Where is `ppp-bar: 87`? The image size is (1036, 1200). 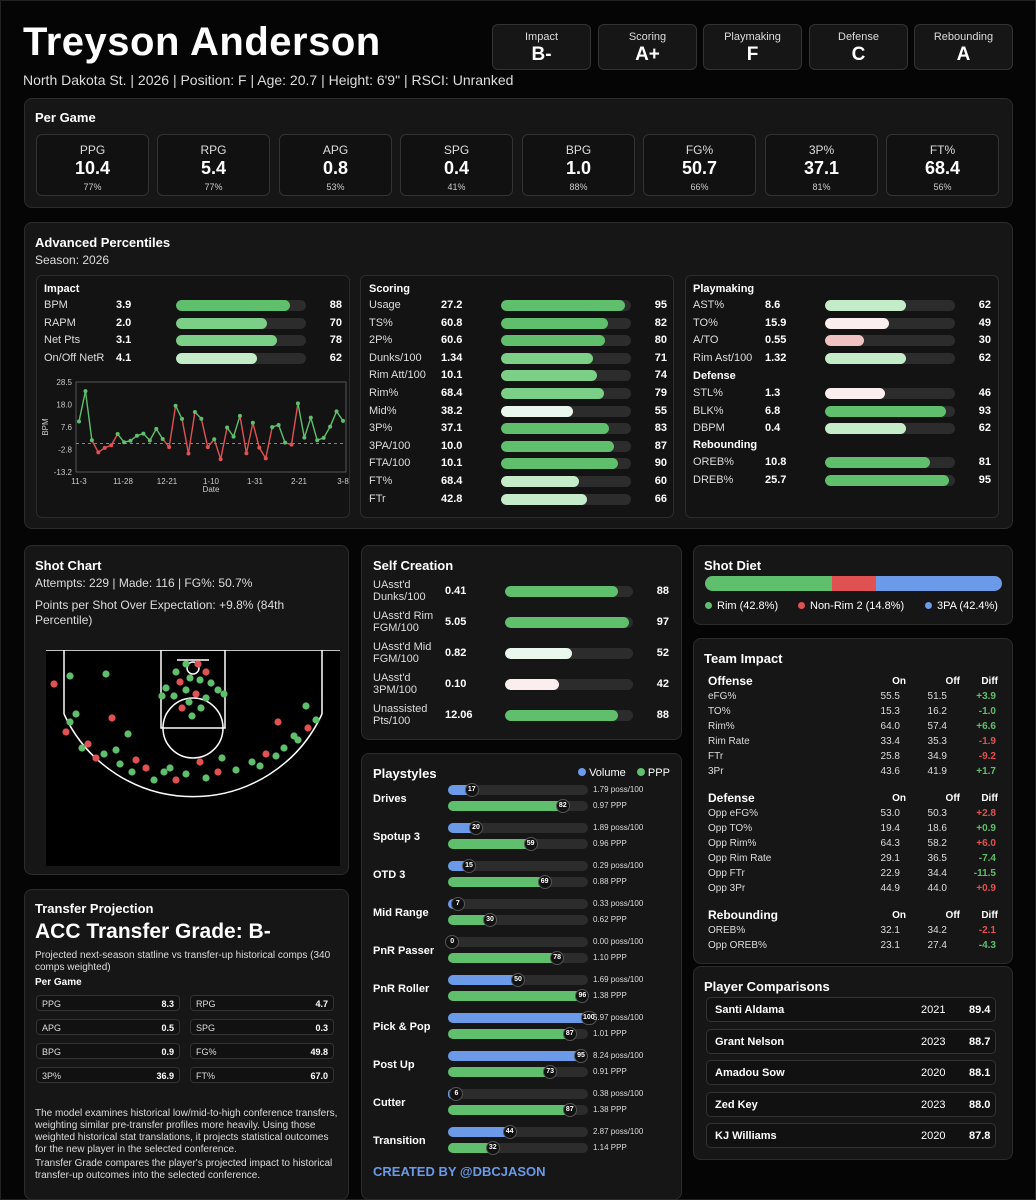 ppp-bar: 87 is located at coordinates (518, 1034).